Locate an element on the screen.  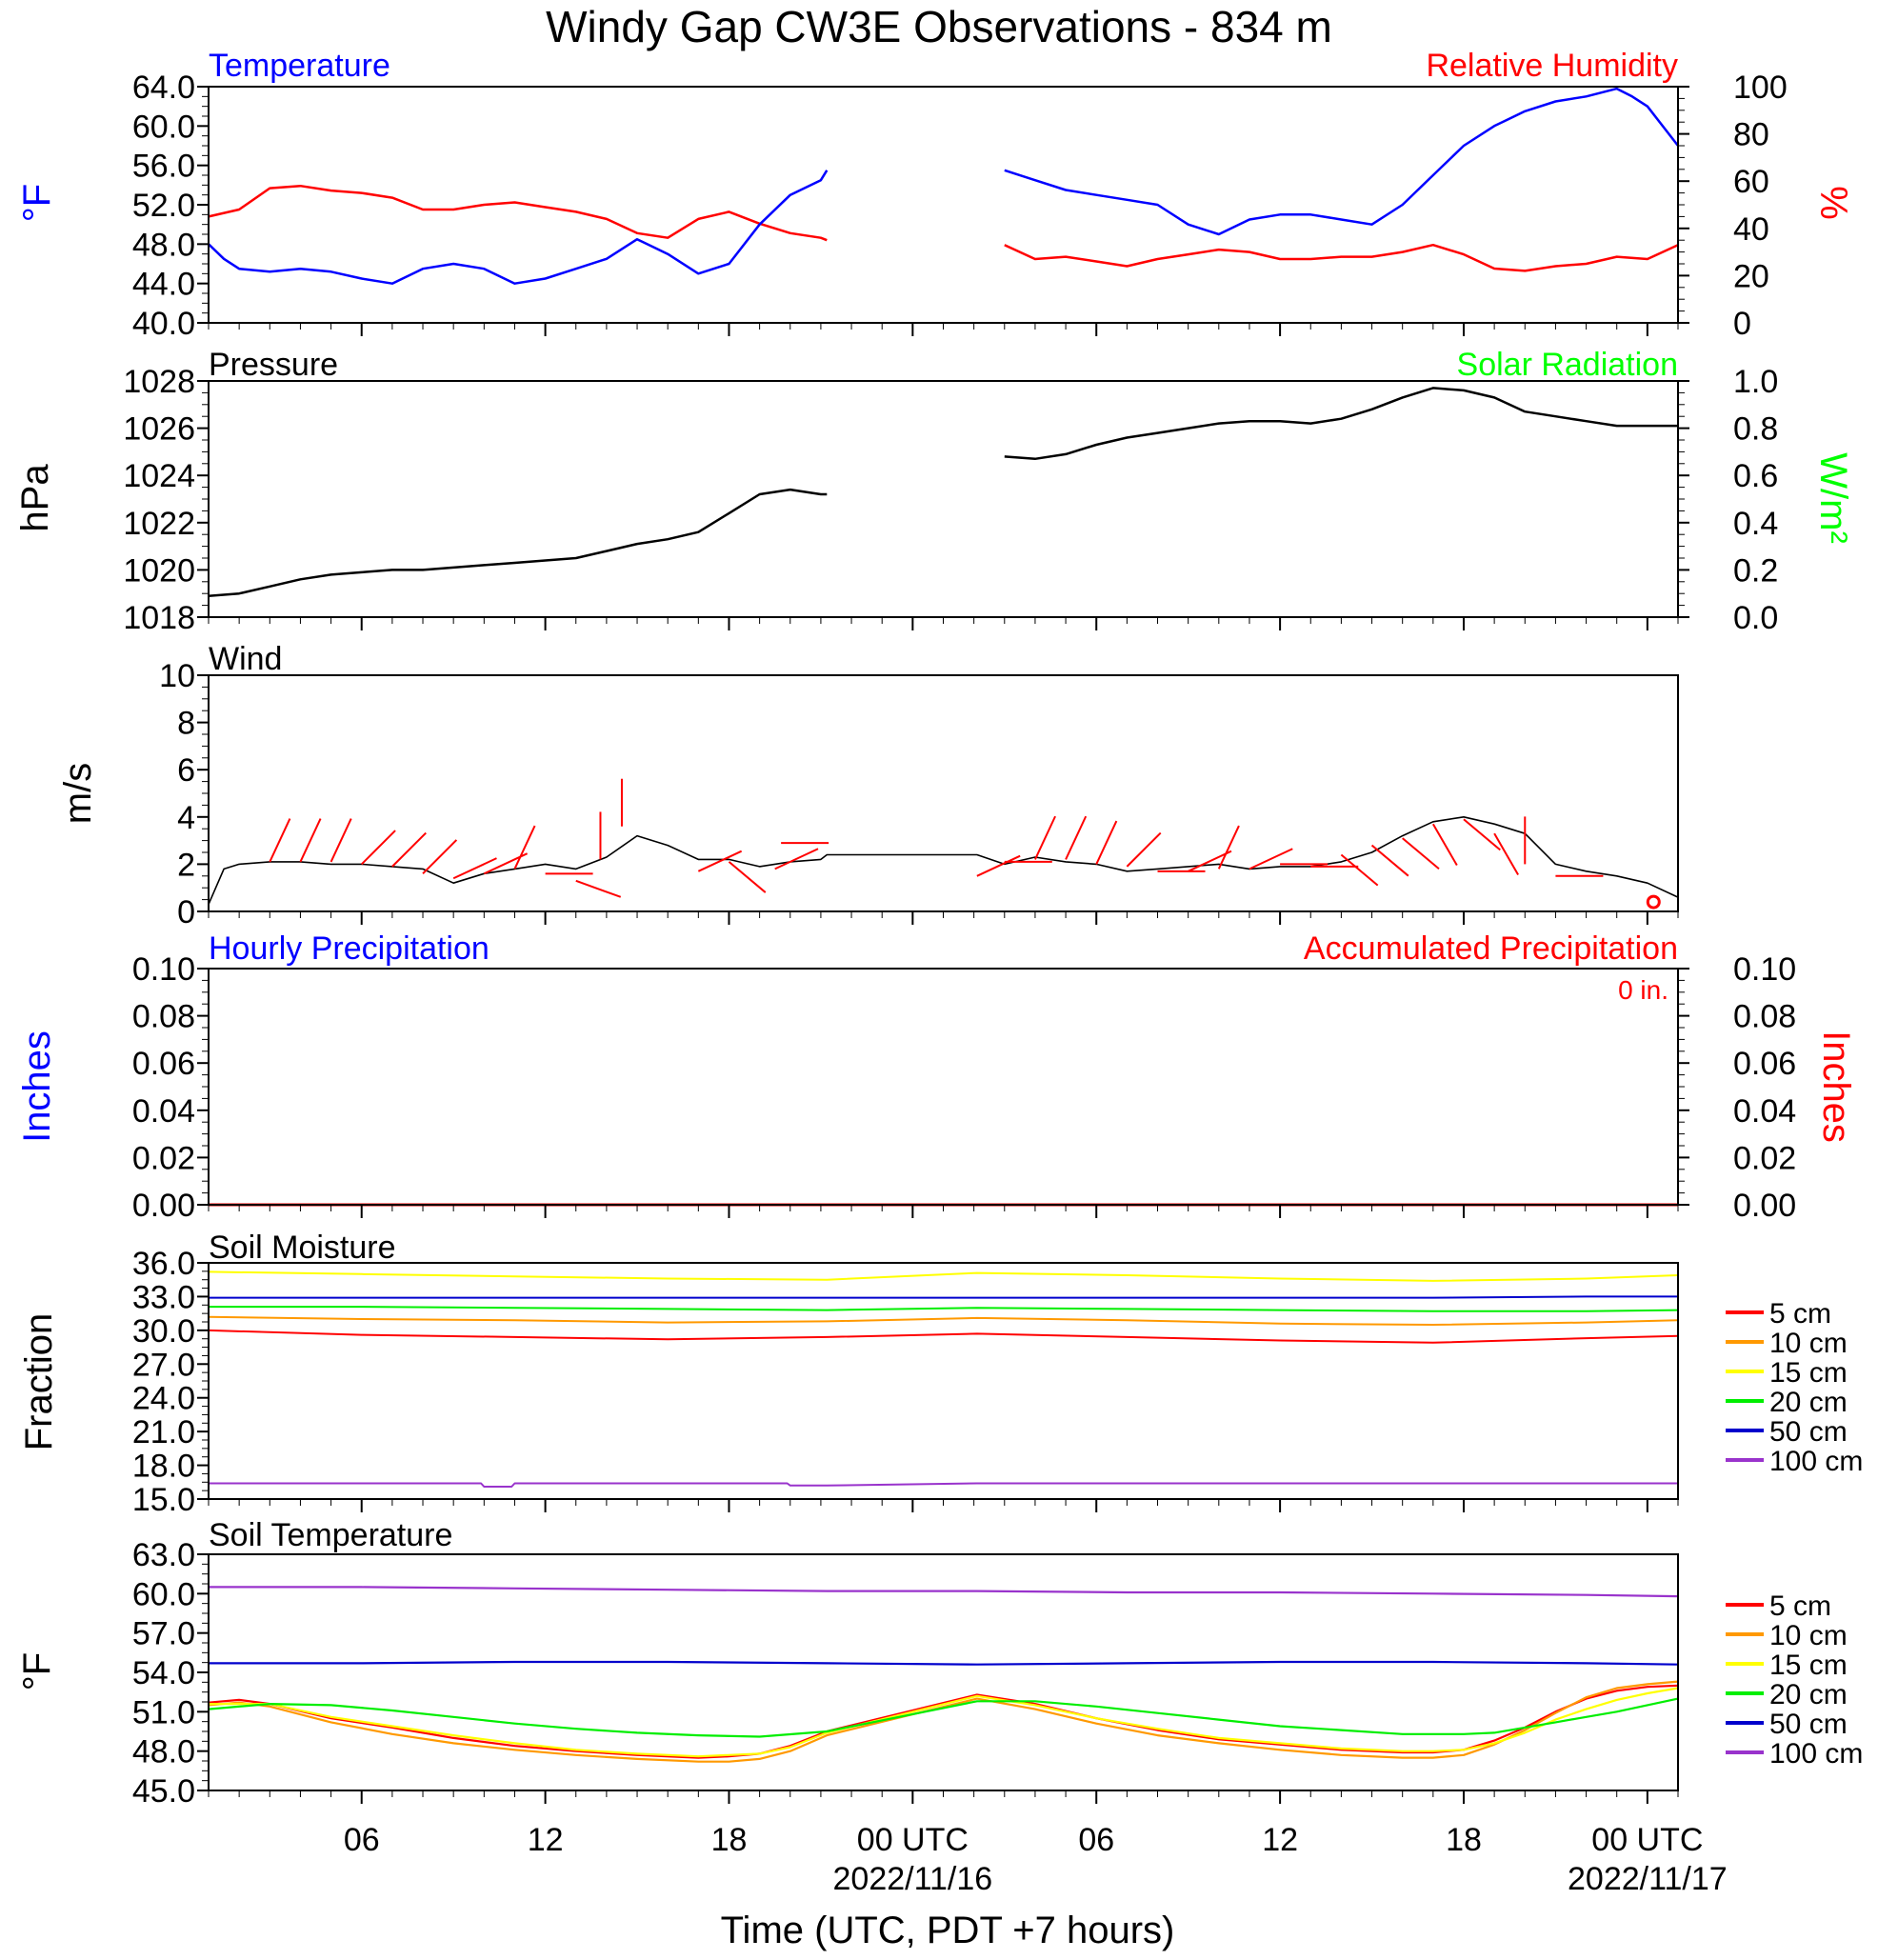
soil-moisture-plot is located at coordinates (943, 1379).